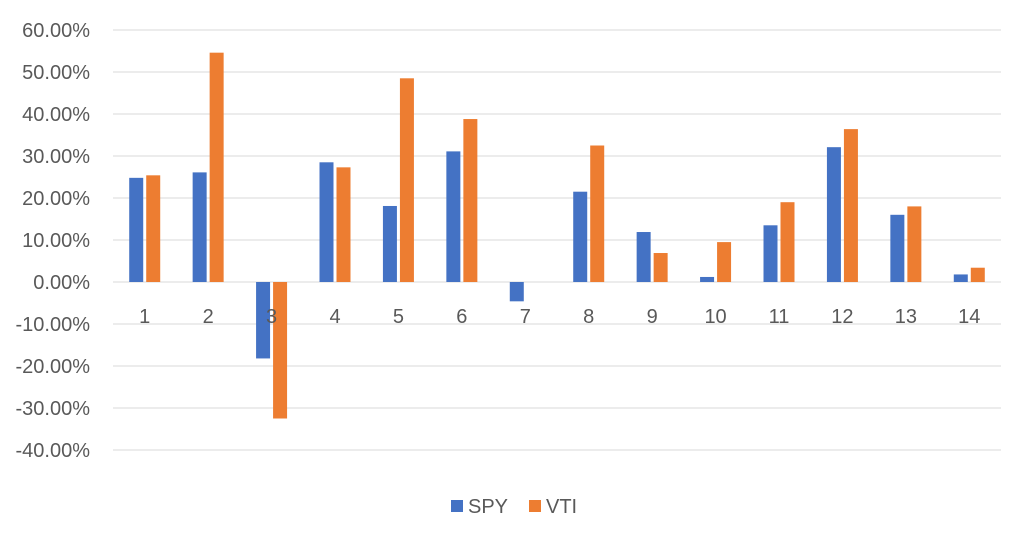  What do you see at coordinates (334, 317) in the screenshot?
I see `x-tick-label: 4` at bounding box center [334, 317].